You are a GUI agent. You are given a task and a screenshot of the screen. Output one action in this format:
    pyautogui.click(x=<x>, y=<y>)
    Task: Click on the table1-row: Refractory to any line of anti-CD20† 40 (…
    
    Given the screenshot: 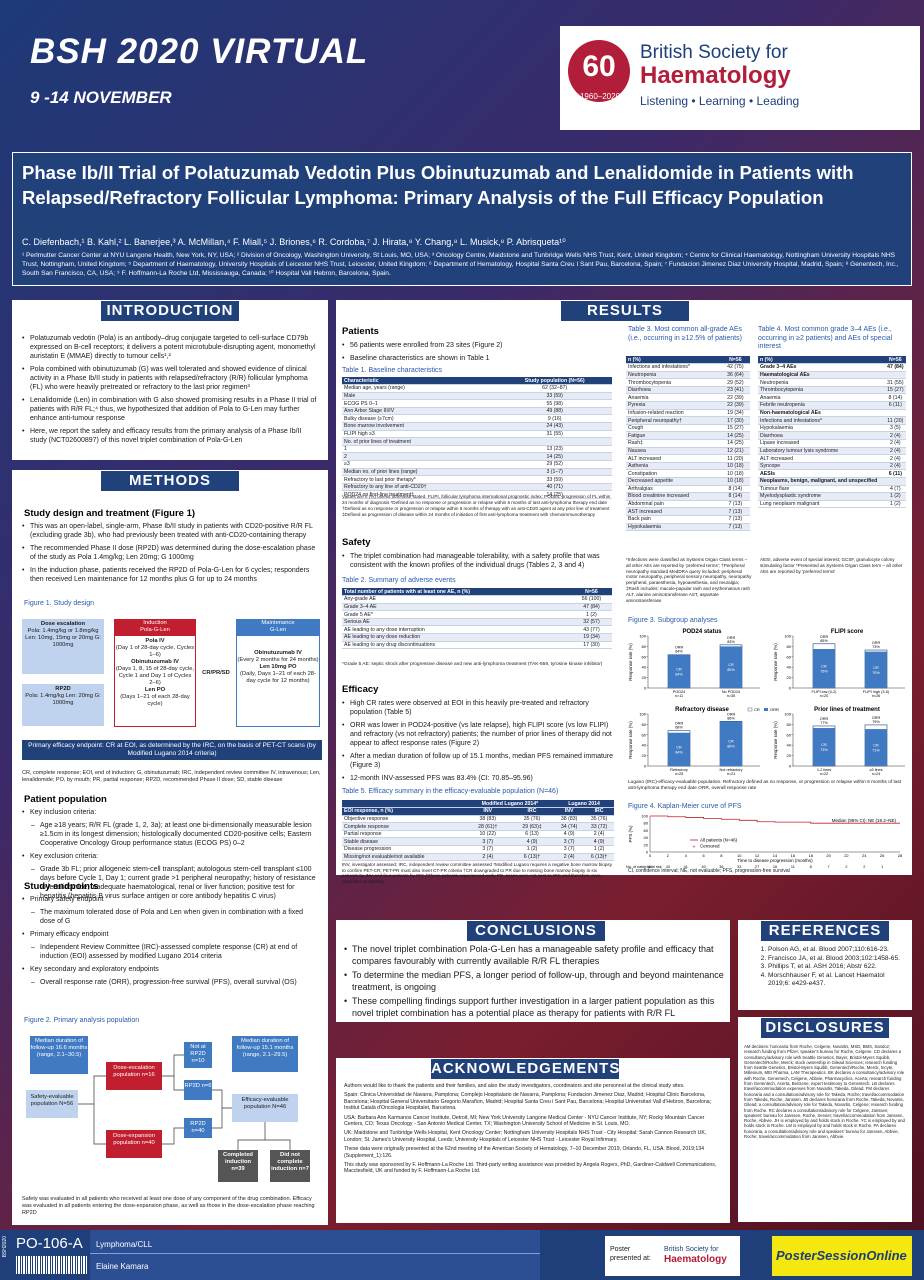 What is the action you would take?
    pyautogui.click(x=477, y=487)
    